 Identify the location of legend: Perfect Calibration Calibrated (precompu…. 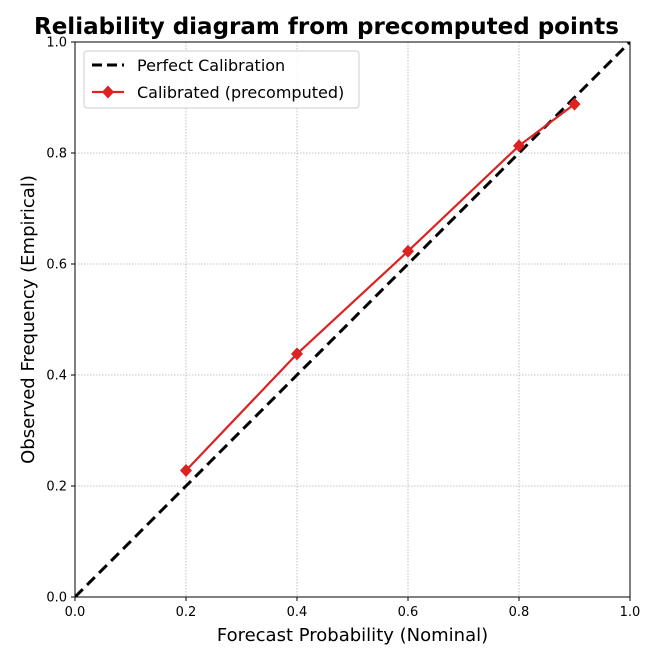
(221, 79).